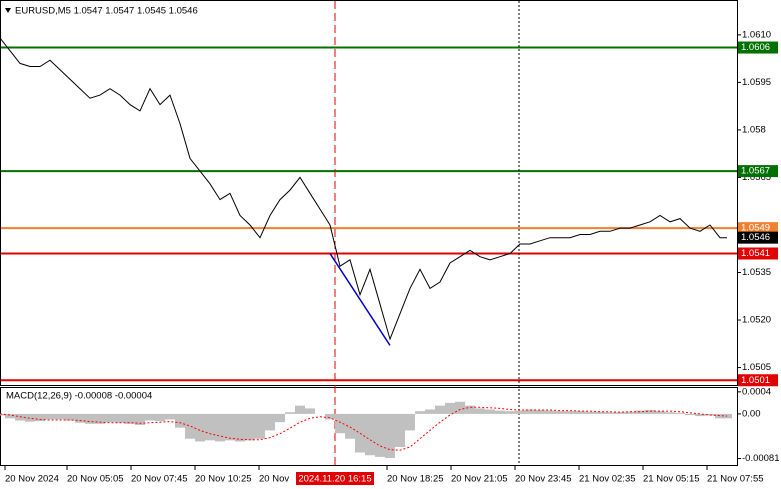 The width and height of the screenshot is (781, 489). Describe the element at coordinates (479, 479) in the screenshot. I see `x-tick-label: 20 Nov 21:05` at that location.